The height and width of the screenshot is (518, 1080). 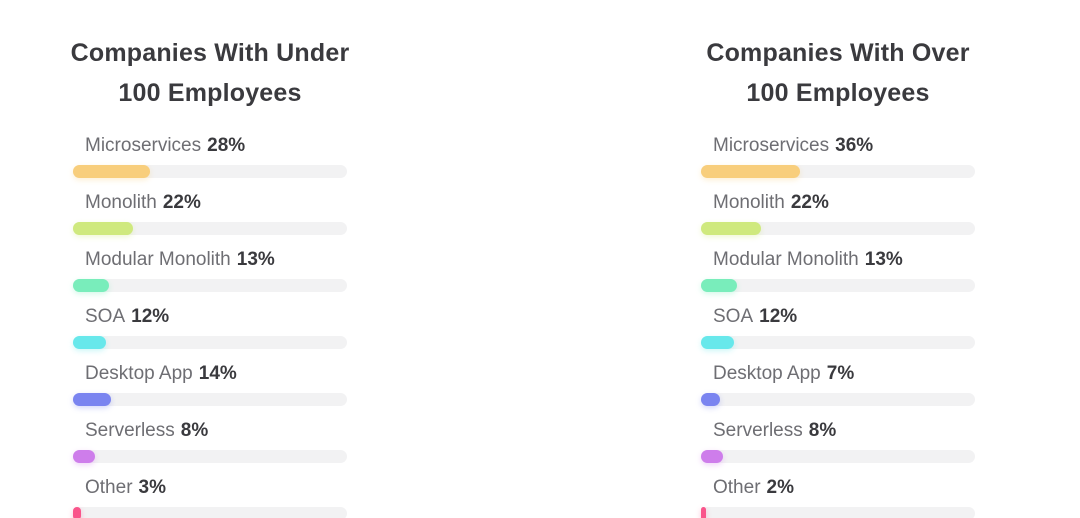 What do you see at coordinates (210, 52) in the screenshot?
I see `chart-title-line-1: Companies With Under` at bounding box center [210, 52].